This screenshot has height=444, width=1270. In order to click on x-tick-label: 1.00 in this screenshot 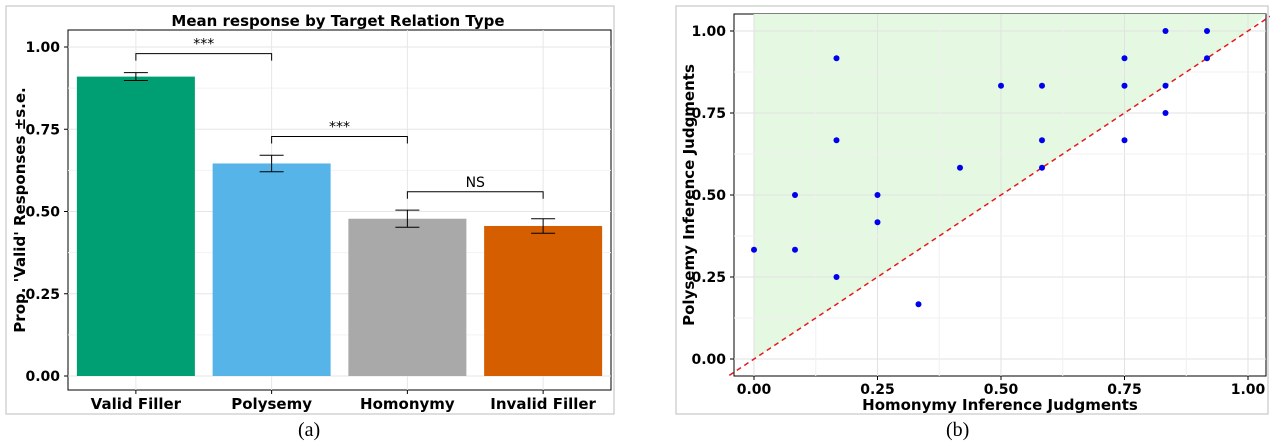, I will do `click(1248, 390)`.